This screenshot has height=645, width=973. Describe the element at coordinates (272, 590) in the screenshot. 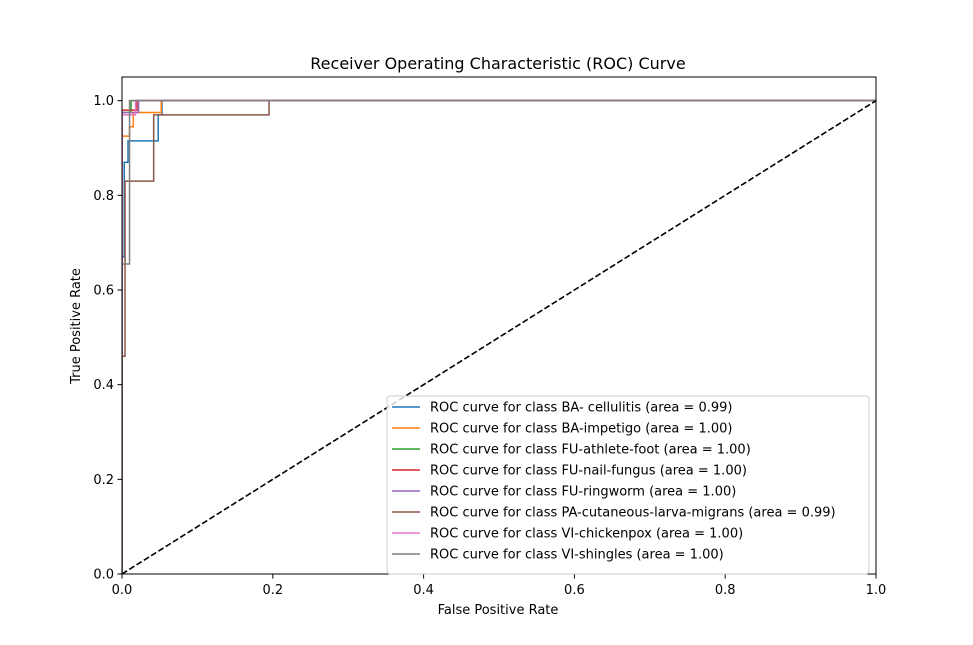

I see `x-tick-label-1: 0.2` at that location.